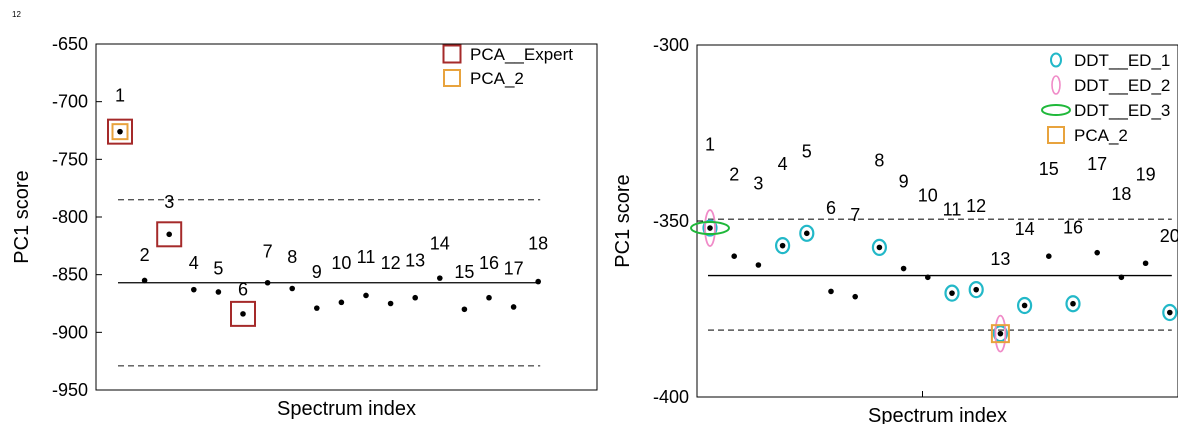  What do you see at coordinates (70, 159) in the screenshot?
I see `y-tick-label: -750` at bounding box center [70, 159].